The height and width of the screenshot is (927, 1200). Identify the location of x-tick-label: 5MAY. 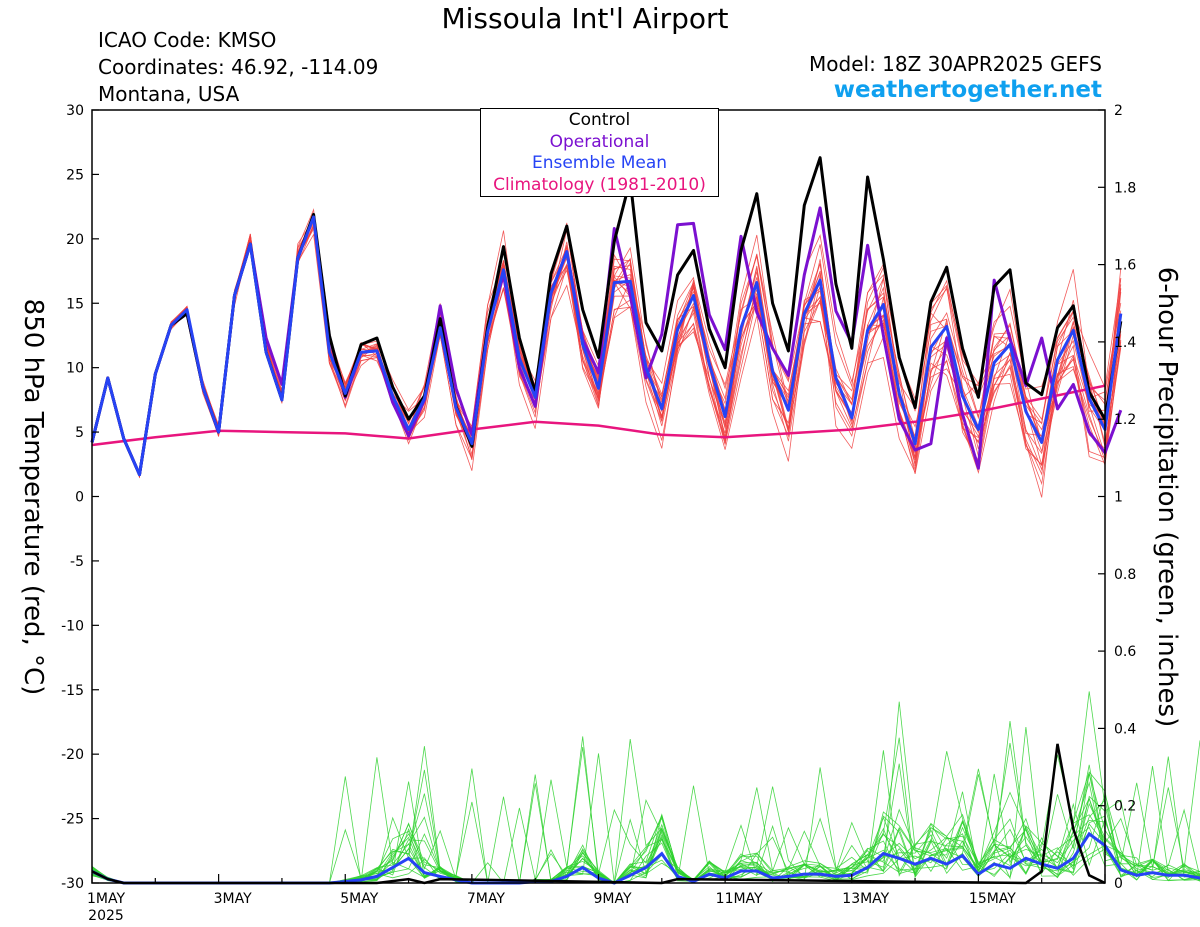
(359, 899).